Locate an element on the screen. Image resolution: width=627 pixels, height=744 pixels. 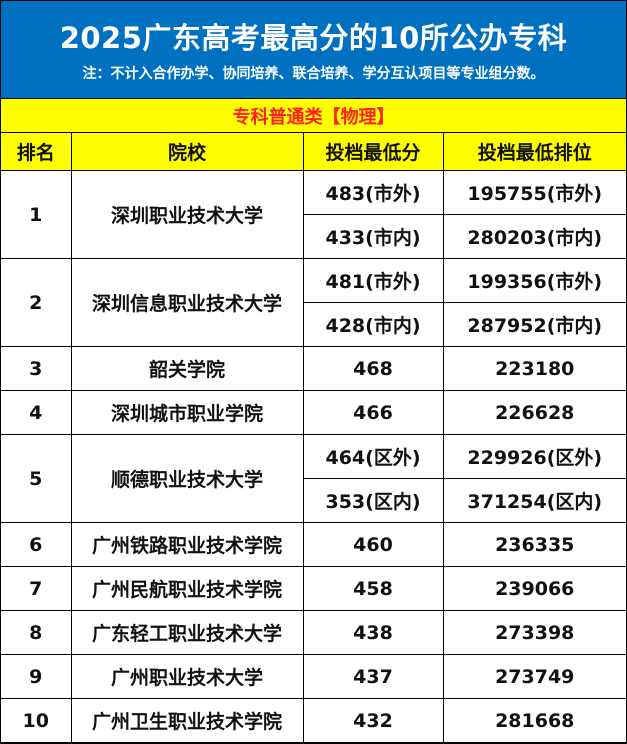
school-cell: 深圳城市职业学院 is located at coordinates (187, 412).